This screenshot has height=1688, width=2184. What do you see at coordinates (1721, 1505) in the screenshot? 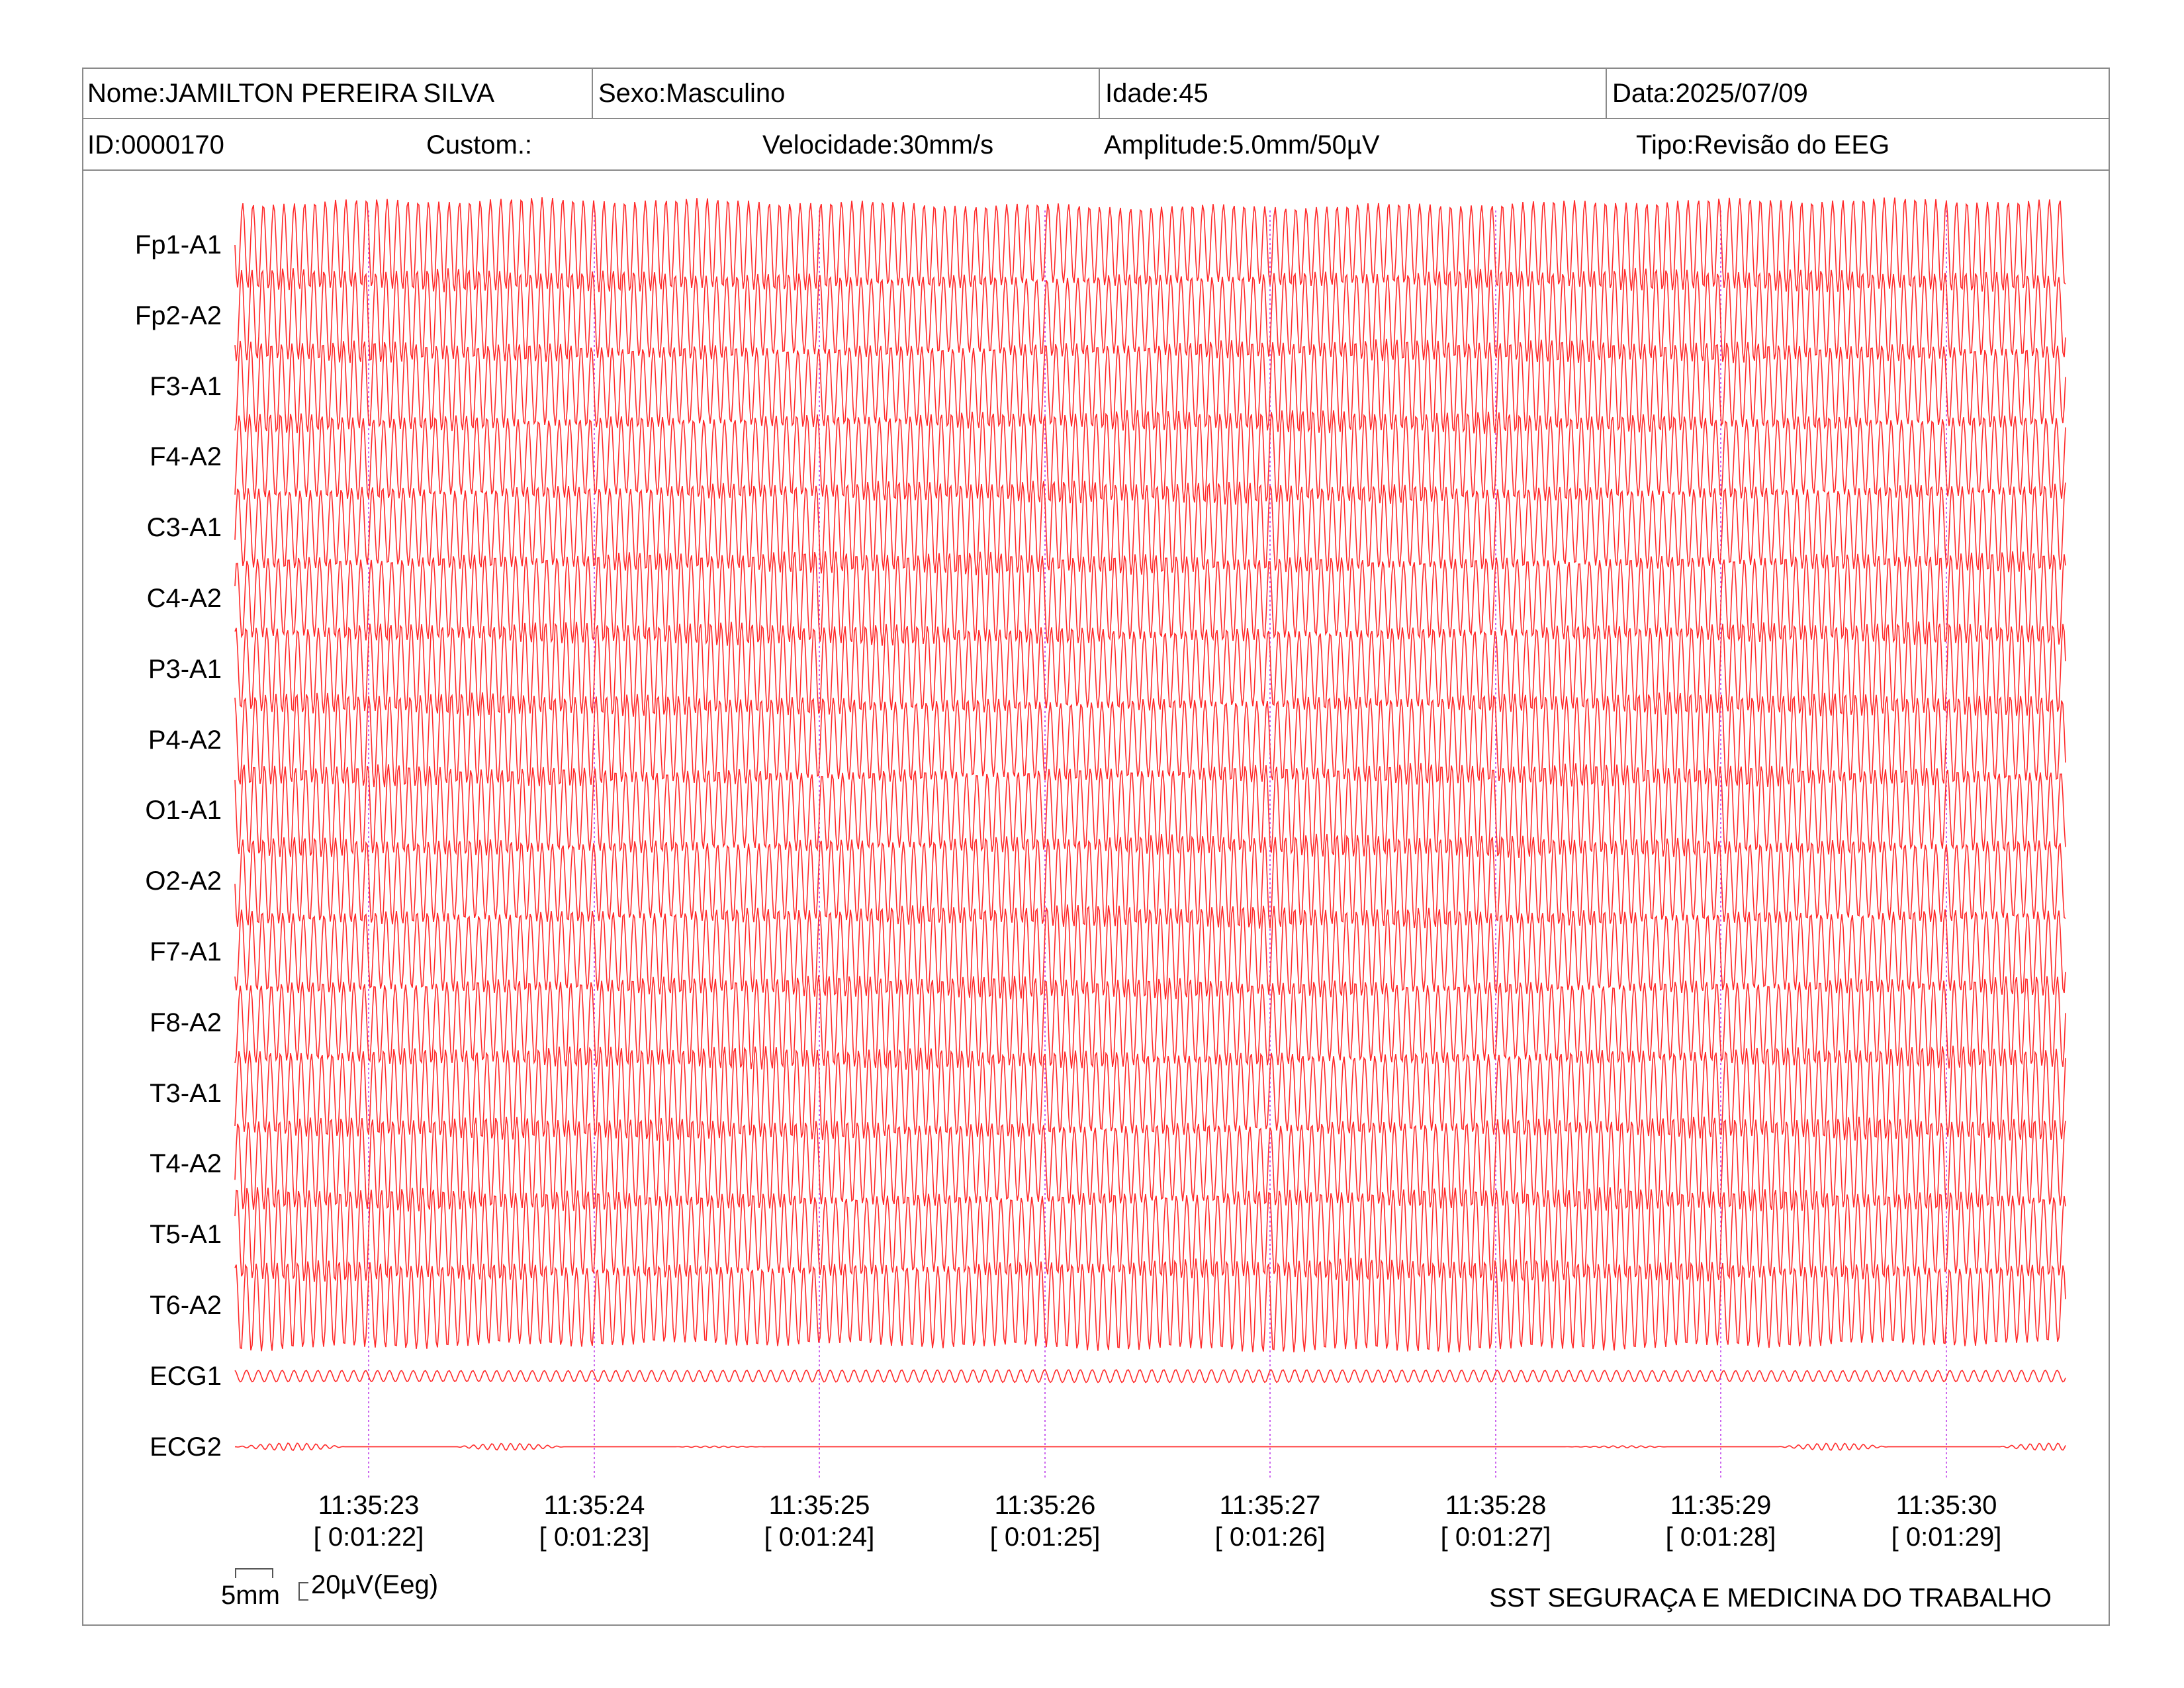
I see `time-clock-label: 11:35:29` at bounding box center [1721, 1505].